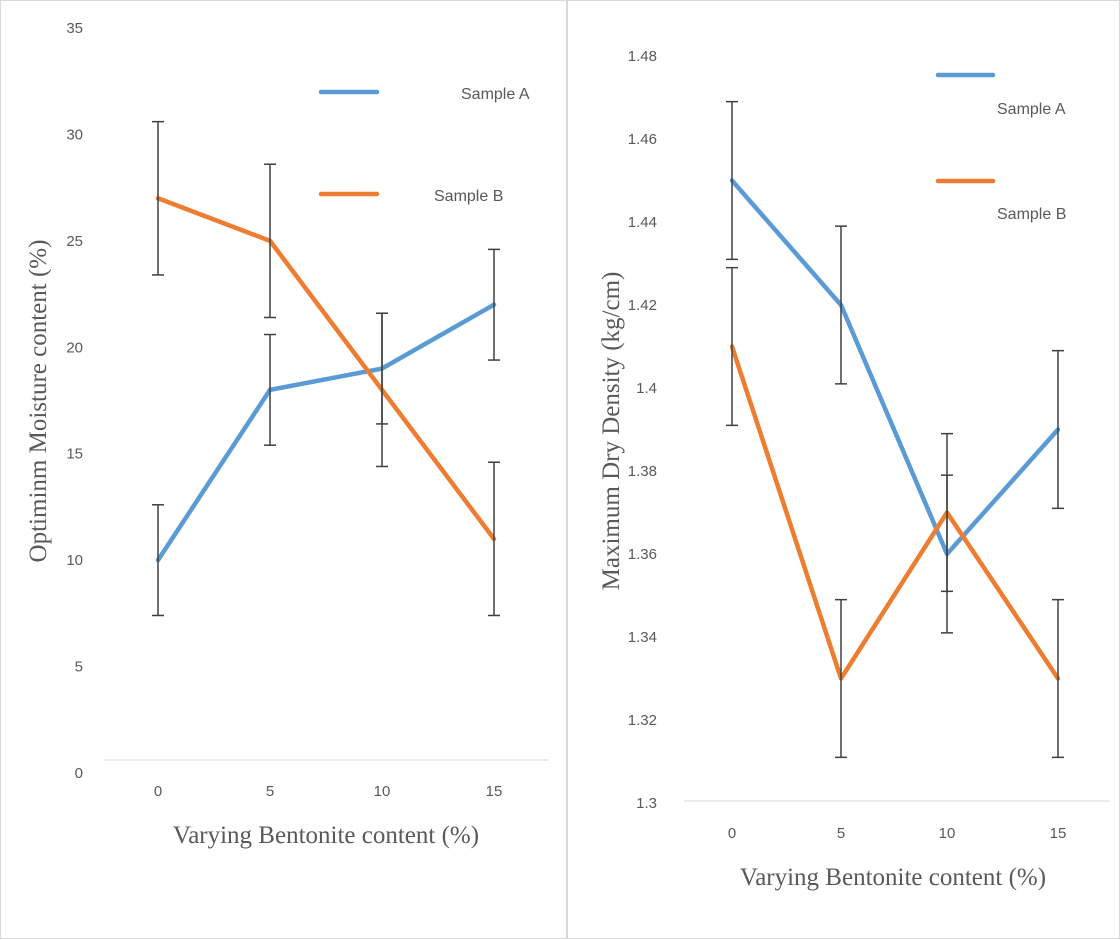 This screenshot has height=940, width=1120. What do you see at coordinates (74, 241) in the screenshot?
I see `y-tick-label: 25` at bounding box center [74, 241].